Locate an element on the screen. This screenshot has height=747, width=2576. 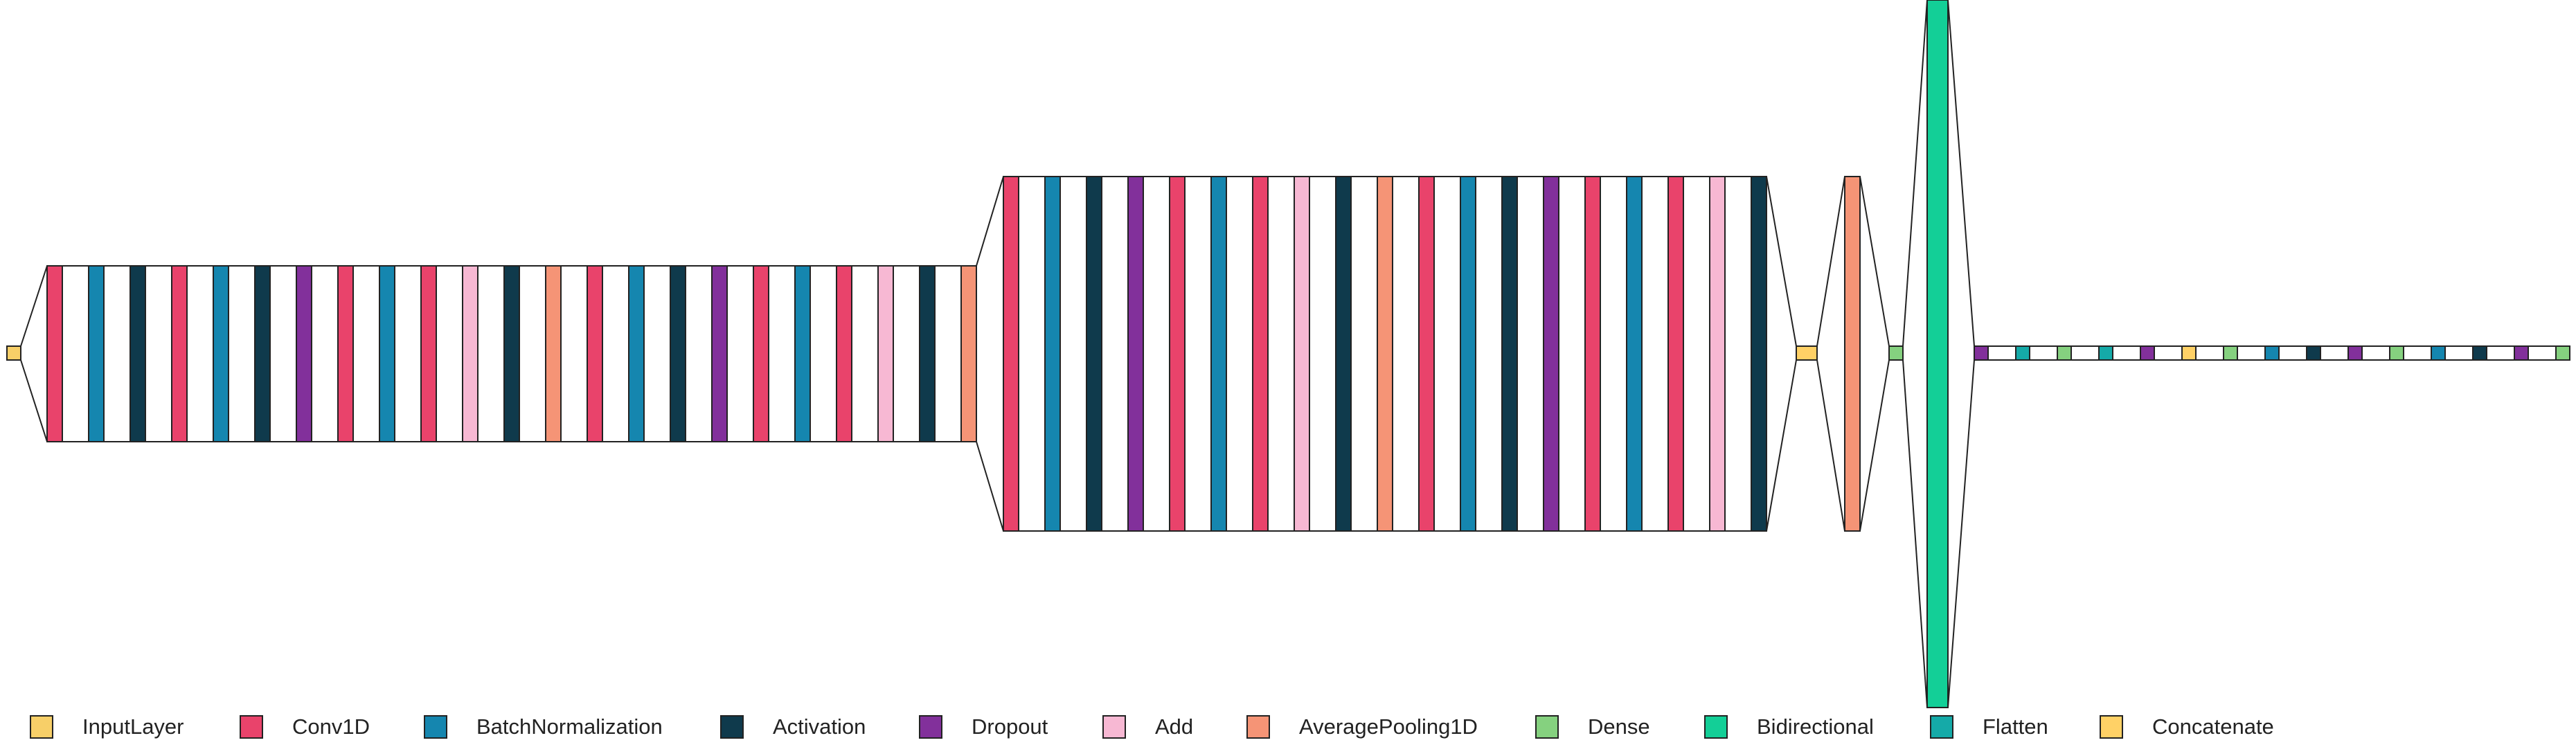
connector-bottom-dense-to-bidirectional is located at coordinates (1915, 533).